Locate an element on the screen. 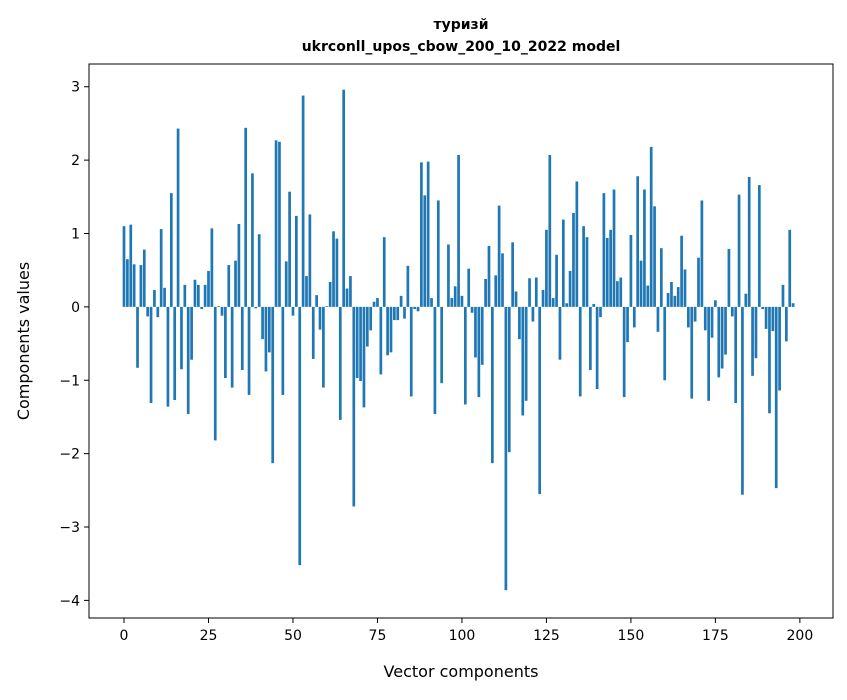 Image resolution: width=847 pixels, height=700 pixels. y-axis-ticks: −4 −3 −2 −1 0 1 2 3 is located at coordinates (74, 344).